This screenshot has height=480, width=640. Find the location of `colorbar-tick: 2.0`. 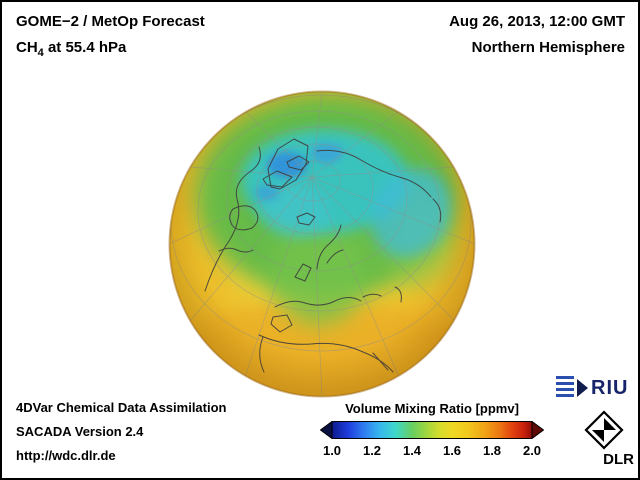

colorbar-tick: 2.0 is located at coordinates (532, 450).